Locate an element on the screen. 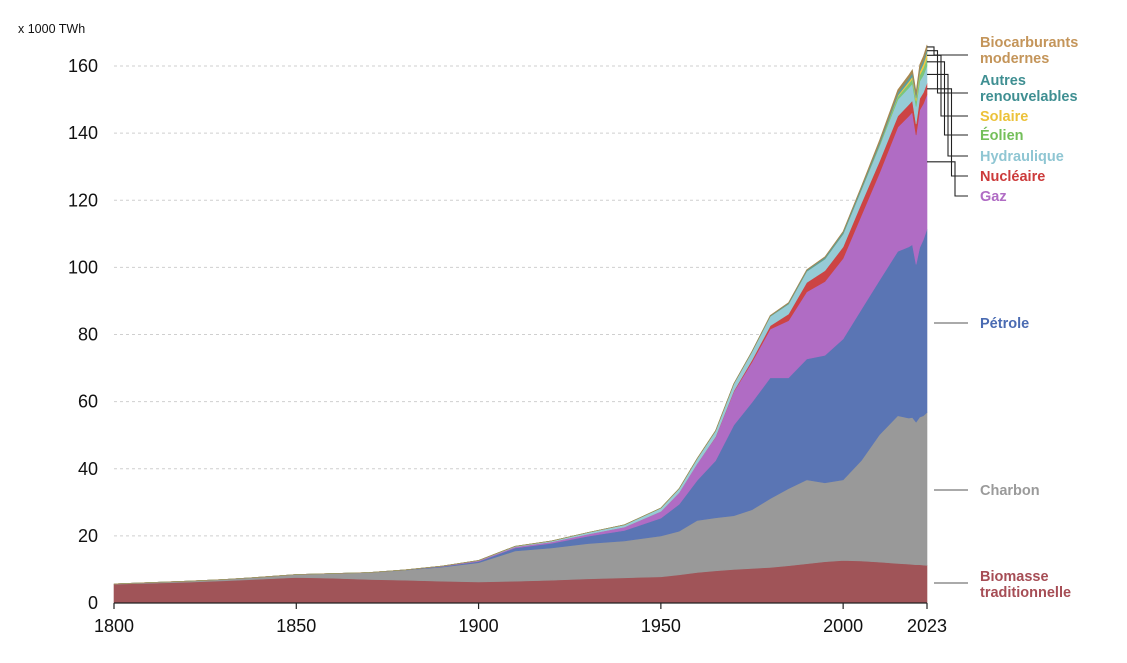  legend-label-6: Gaz is located at coordinates (993, 197).